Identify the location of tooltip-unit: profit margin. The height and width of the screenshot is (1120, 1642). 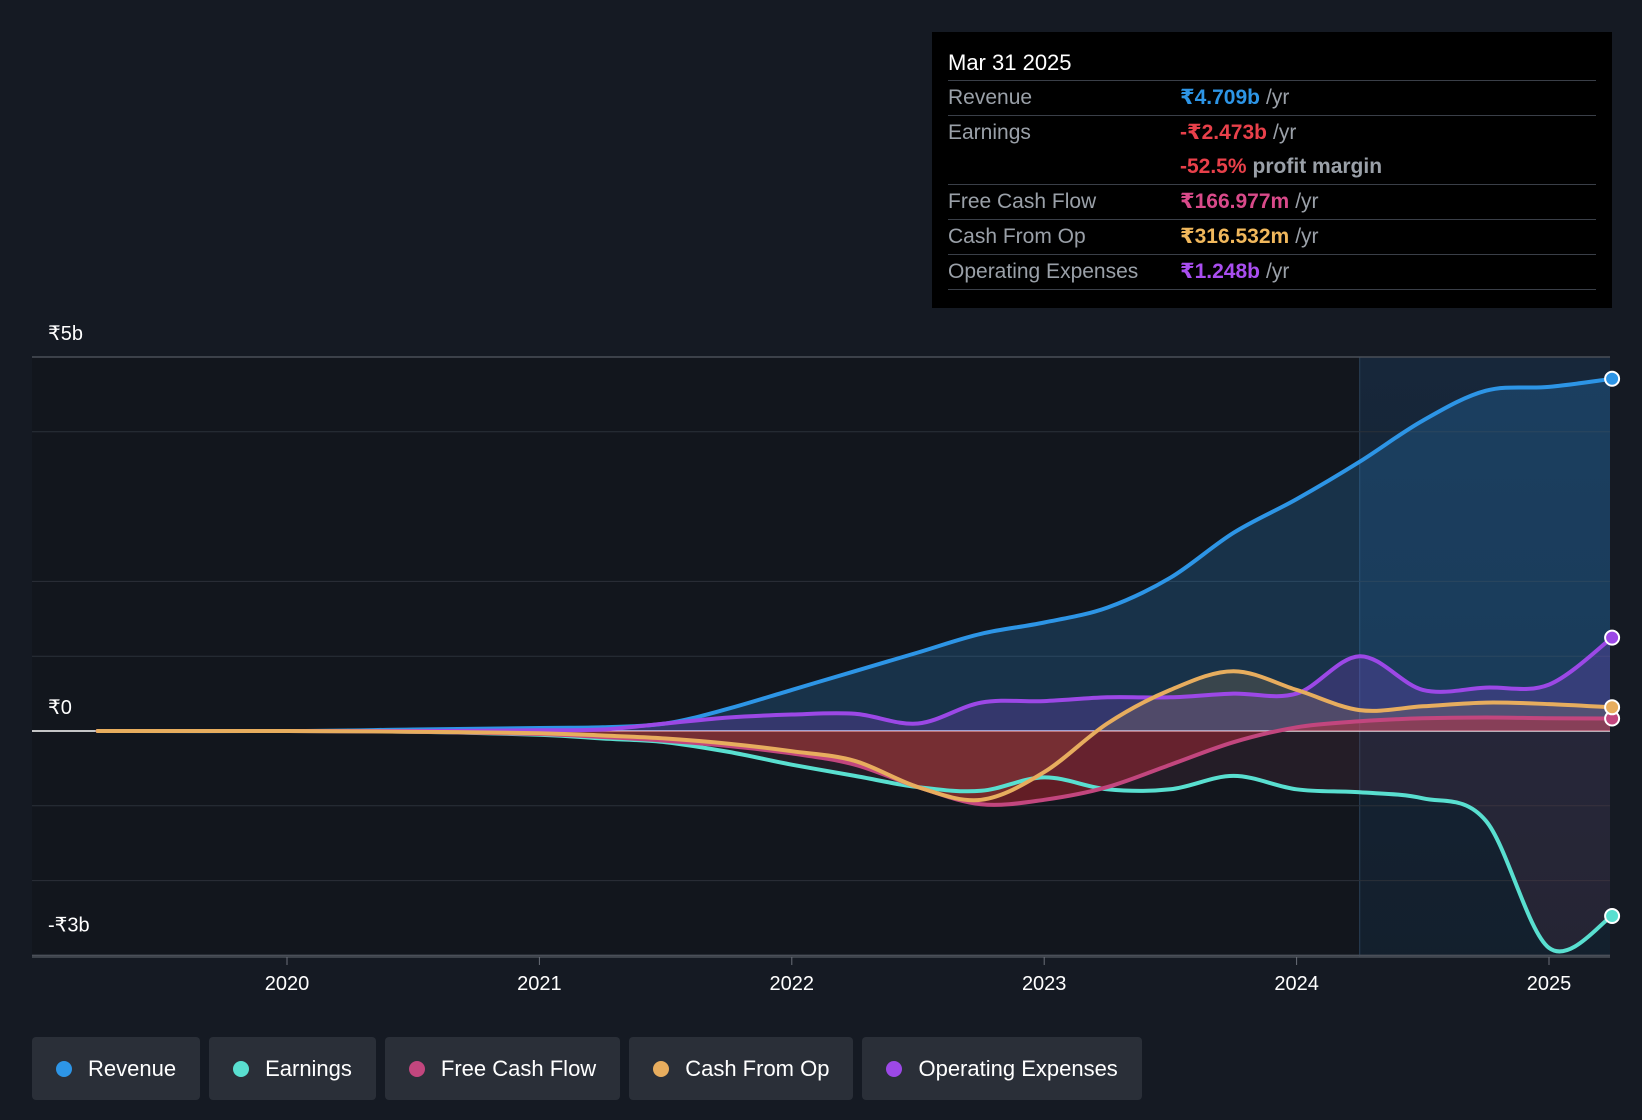
(1317, 166).